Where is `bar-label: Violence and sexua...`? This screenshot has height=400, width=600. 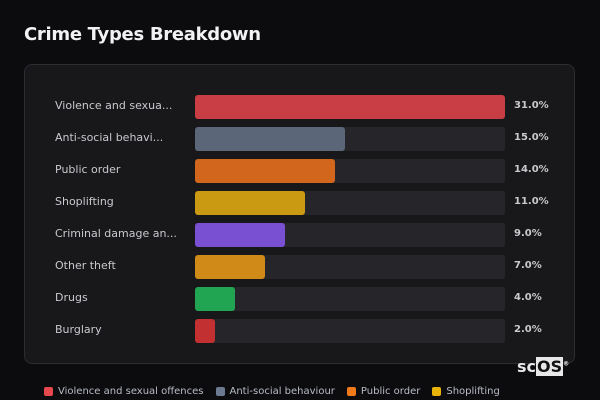
bar-label: Violence and sexua... is located at coordinates (114, 105).